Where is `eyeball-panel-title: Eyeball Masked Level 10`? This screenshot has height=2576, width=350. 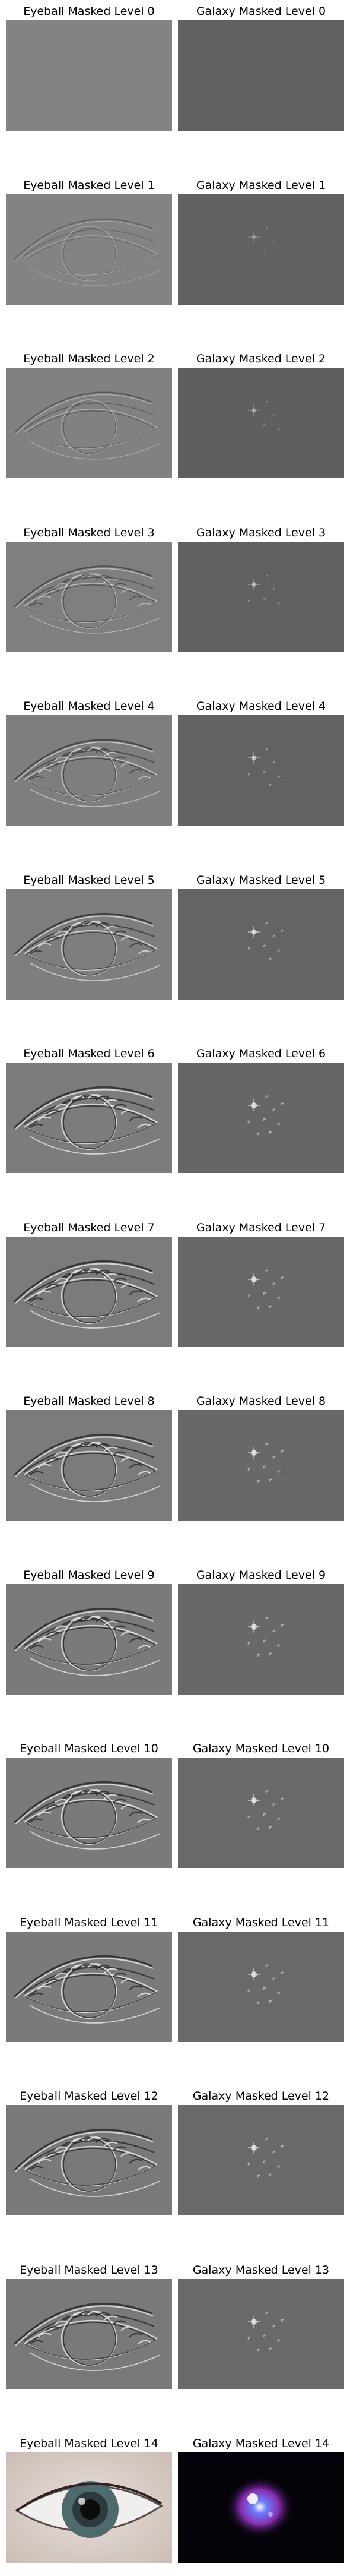
eyeball-panel-title: Eyeball Masked Level 10 is located at coordinates (89, 1748).